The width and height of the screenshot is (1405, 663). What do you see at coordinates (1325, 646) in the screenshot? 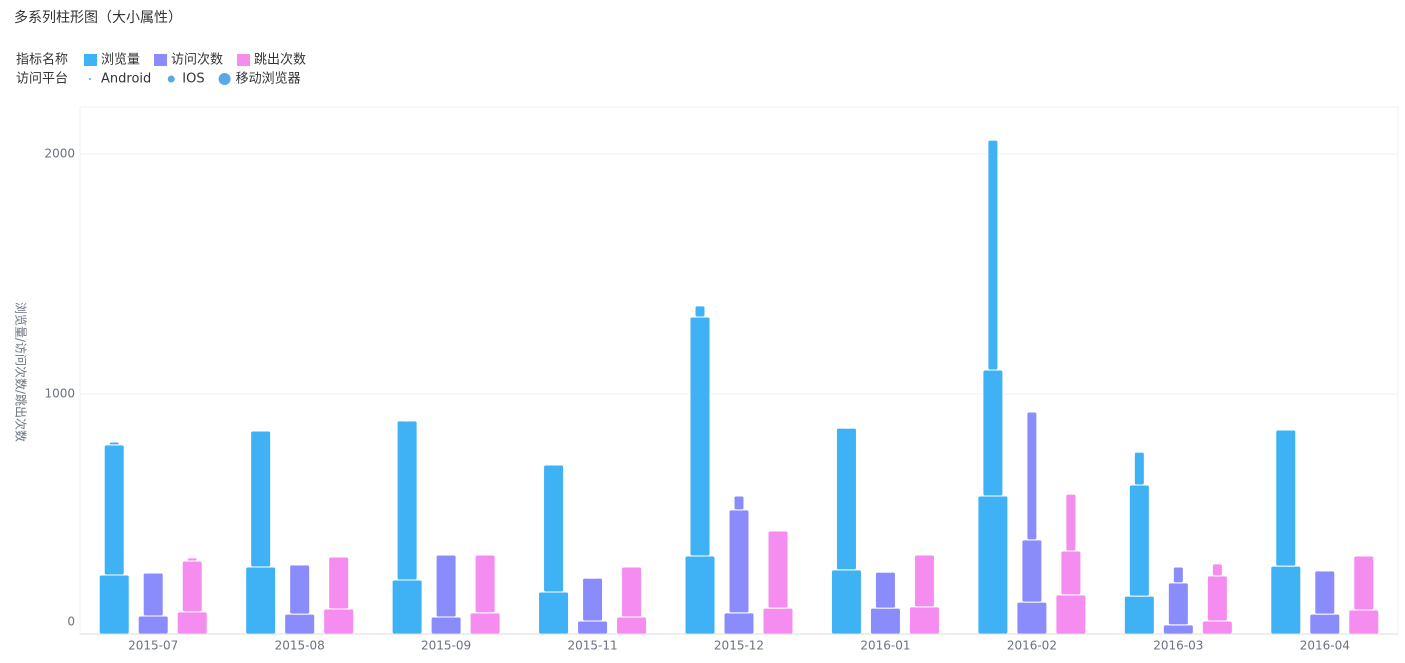
I see `x-tick-label: 2016-04` at bounding box center [1325, 646].